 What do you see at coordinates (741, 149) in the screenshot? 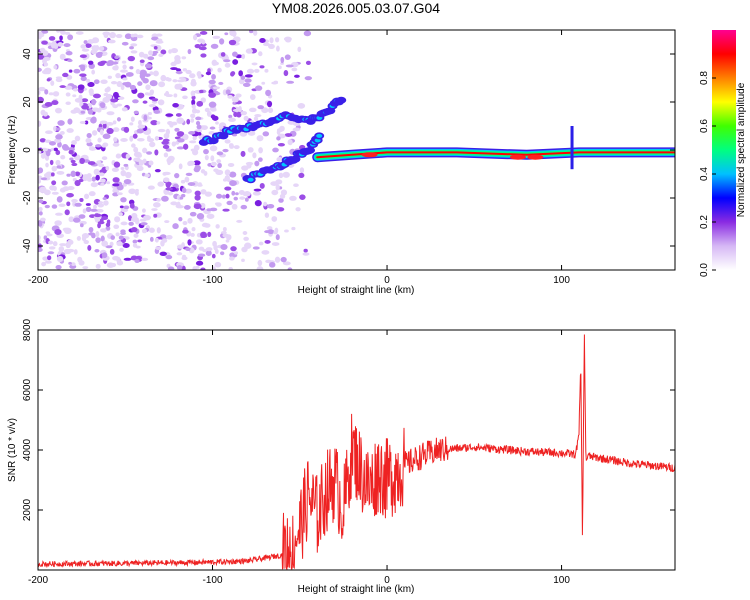
I see `colorbar-label: Normalized spectral amplitude` at bounding box center [741, 149].